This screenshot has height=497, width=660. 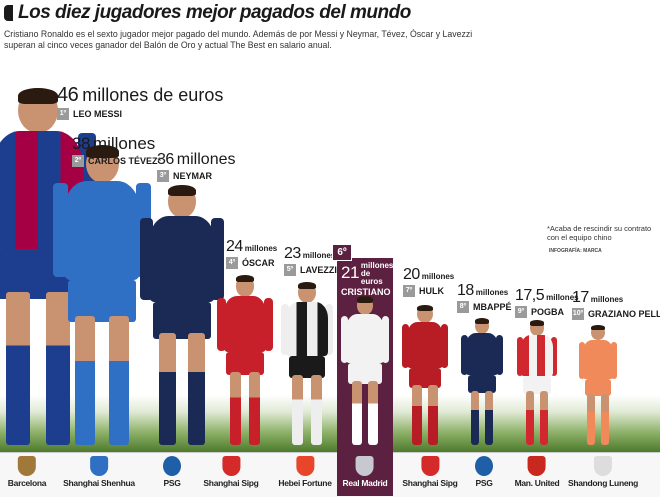 I want to click on rank-name-row: 10º GRAZIANO PELLÉ, so click(x=616, y=314).